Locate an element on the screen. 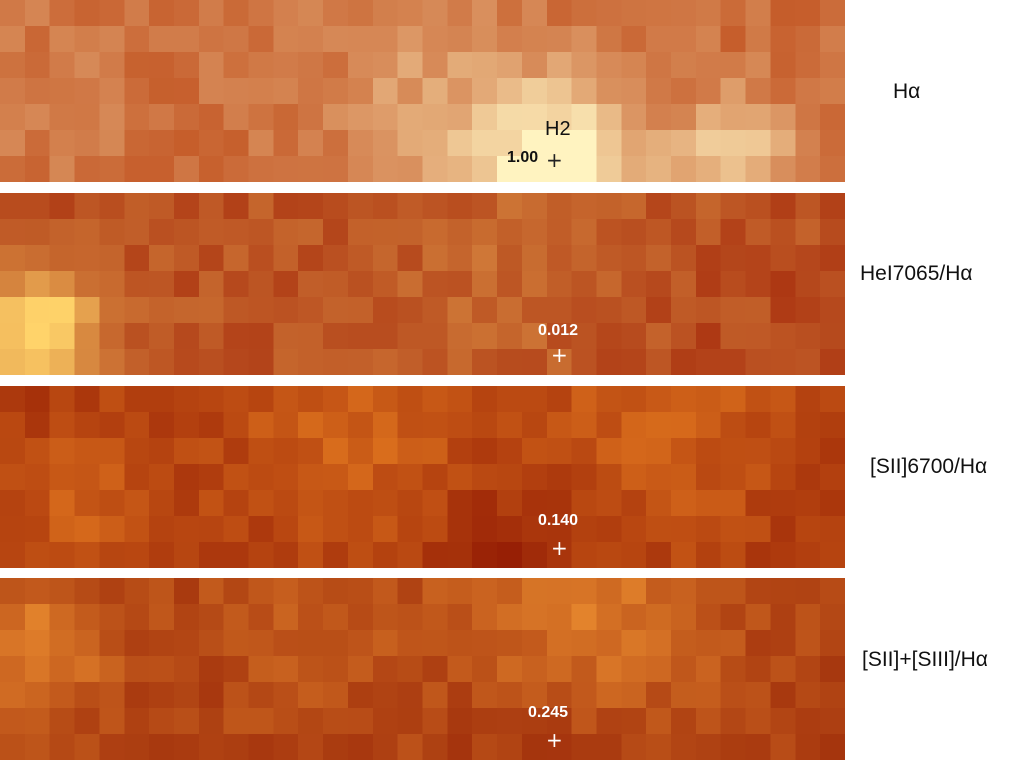  hei-ratio-panel-label: HeI7065/Hα is located at coordinates (916, 273).